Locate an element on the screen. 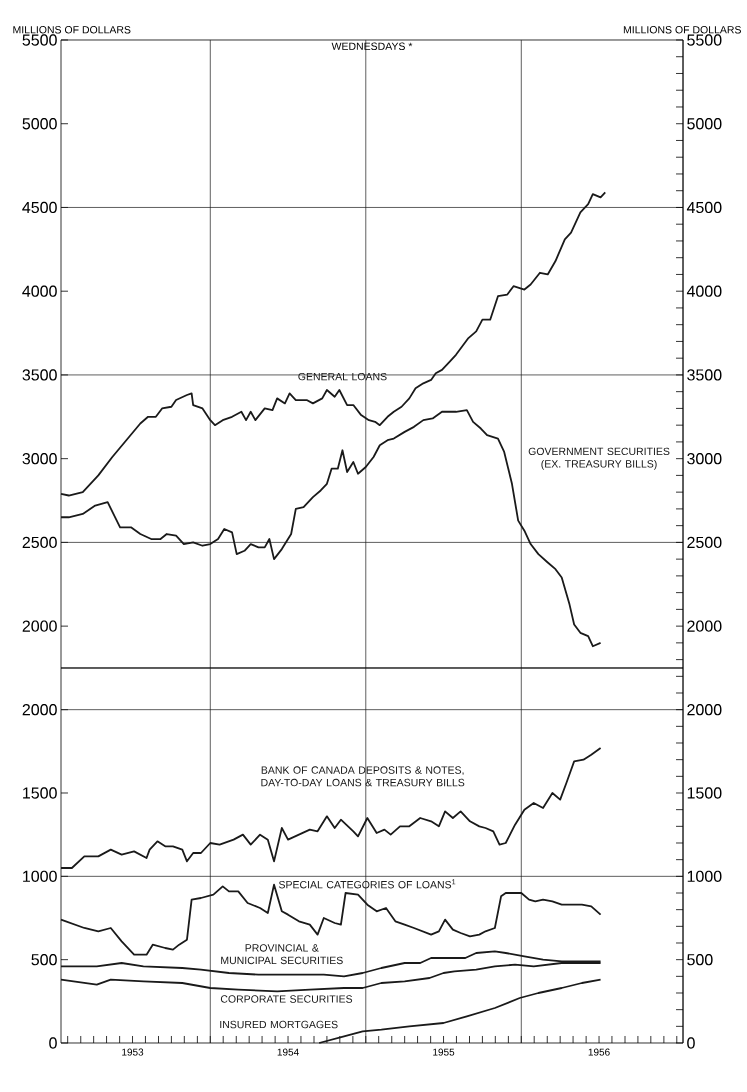  y2-tick-label: 3000 is located at coordinates (704, 459).